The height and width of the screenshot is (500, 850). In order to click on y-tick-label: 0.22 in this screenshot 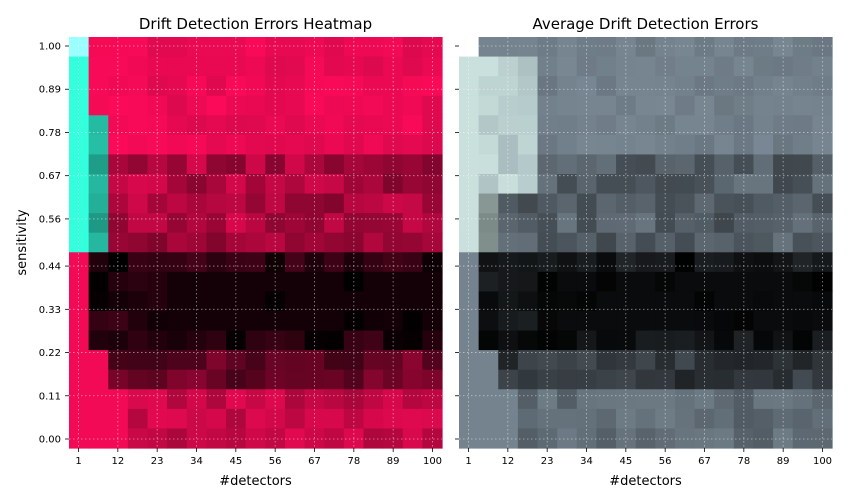, I will do `click(50, 353)`.